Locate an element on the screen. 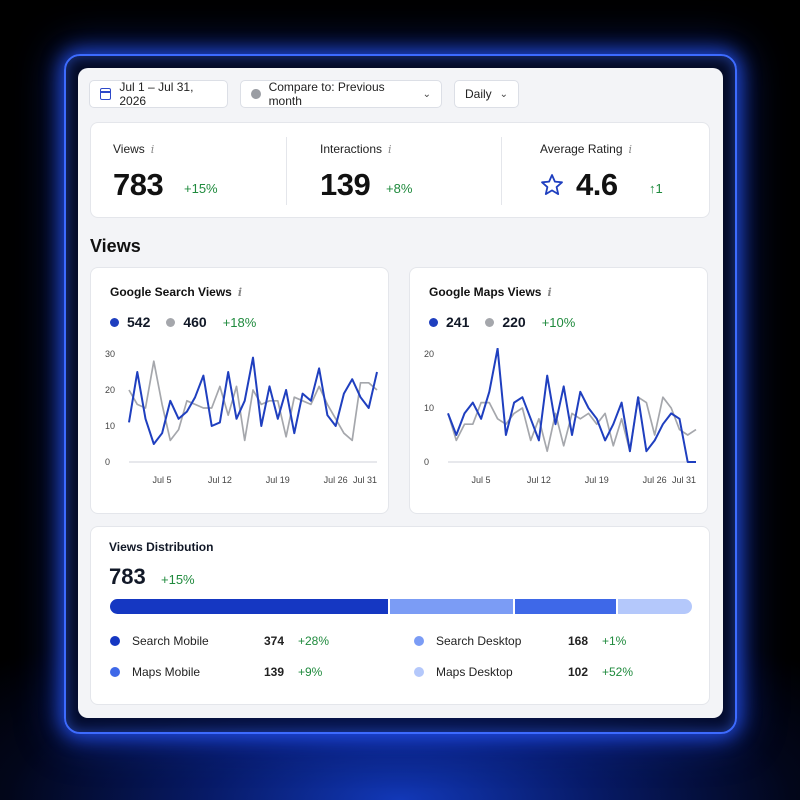 This screenshot has width=800, height=800. distribution-item-delta: +9% is located at coordinates (310, 672).